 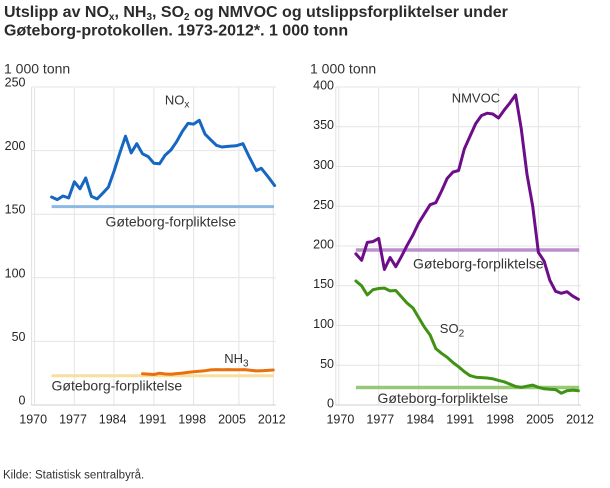 I want to click on svg-text: 350, so click(x=323, y=125).